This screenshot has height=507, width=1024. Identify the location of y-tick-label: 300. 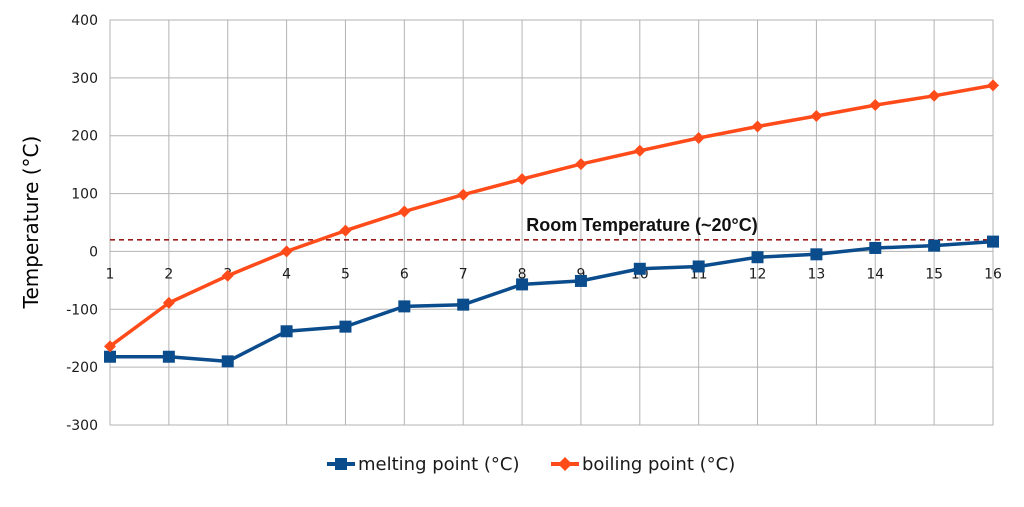
(84, 79).